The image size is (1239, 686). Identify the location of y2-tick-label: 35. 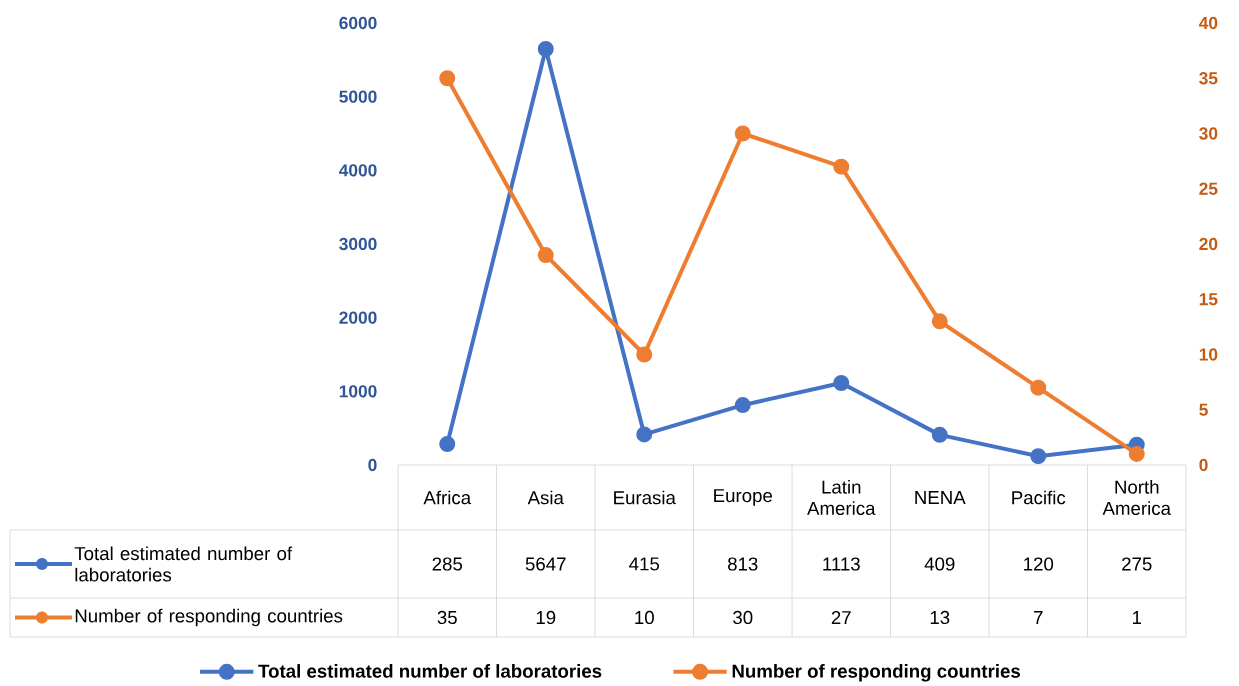
(1208, 78).